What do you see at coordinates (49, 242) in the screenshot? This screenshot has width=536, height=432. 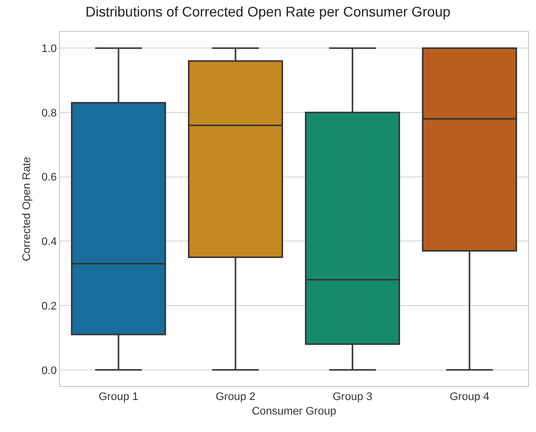 I see `y-tick-label: 0.4` at bounding box center [49, 242].